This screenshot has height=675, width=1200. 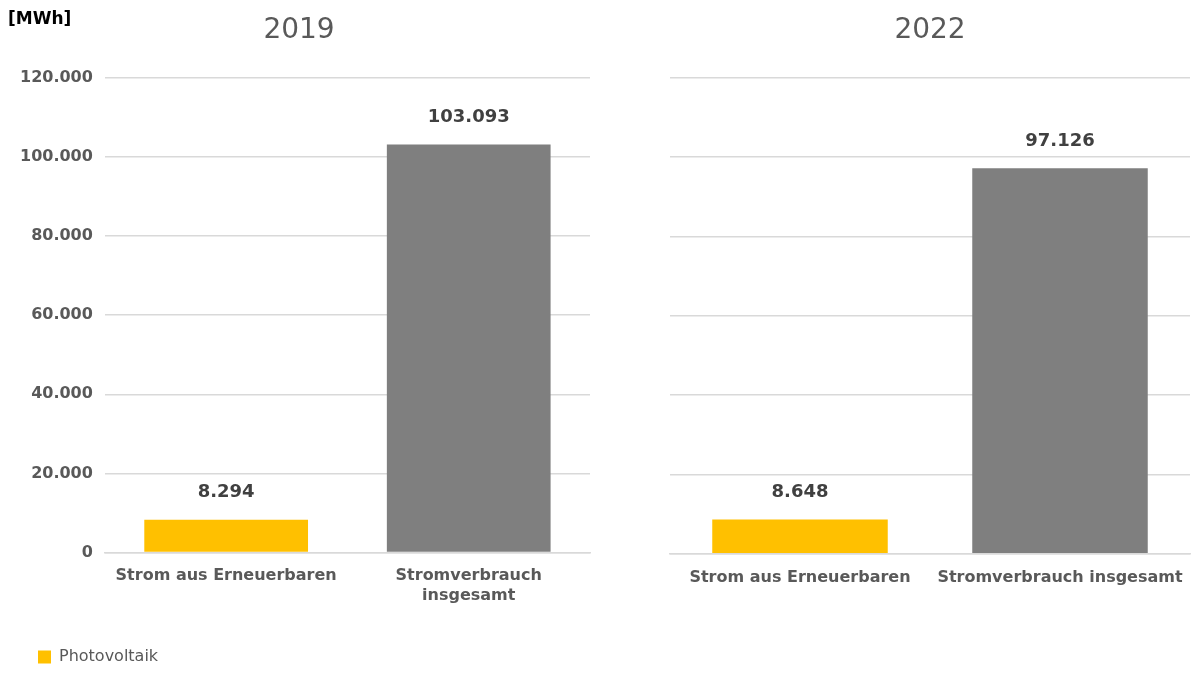 I want to click on y-tick-label: 60.000, so click(x=62, y=314).